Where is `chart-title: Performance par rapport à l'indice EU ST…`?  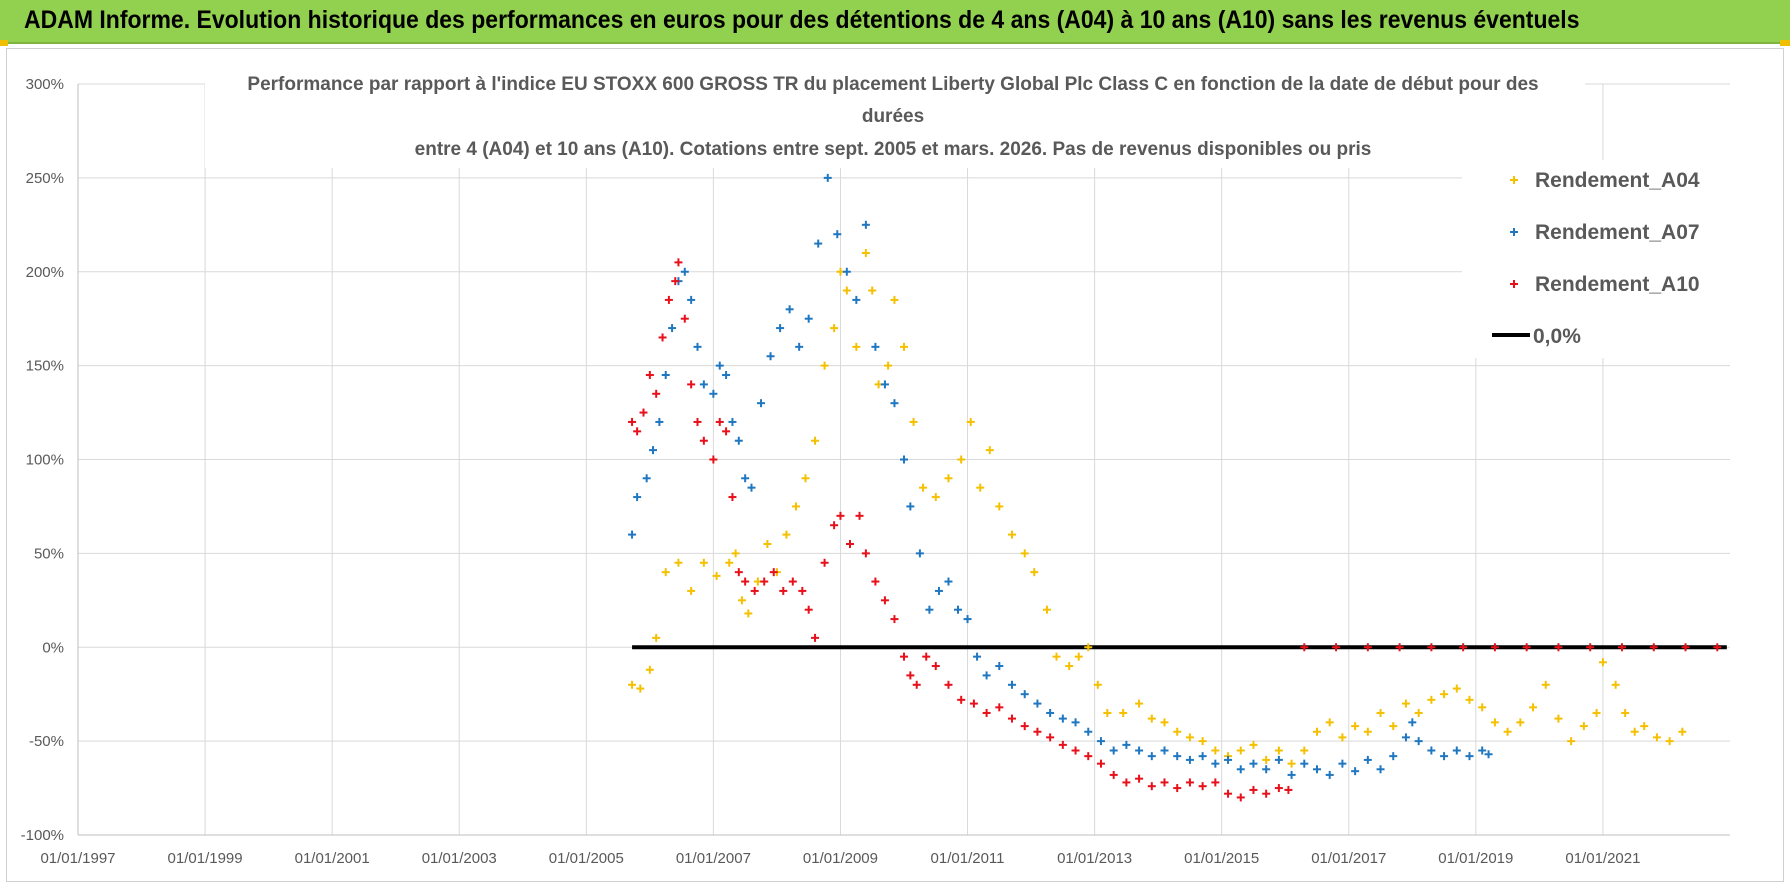 chart-title: Performance par rapport à l'indice EU ST… is located at coordinates (895, 118).